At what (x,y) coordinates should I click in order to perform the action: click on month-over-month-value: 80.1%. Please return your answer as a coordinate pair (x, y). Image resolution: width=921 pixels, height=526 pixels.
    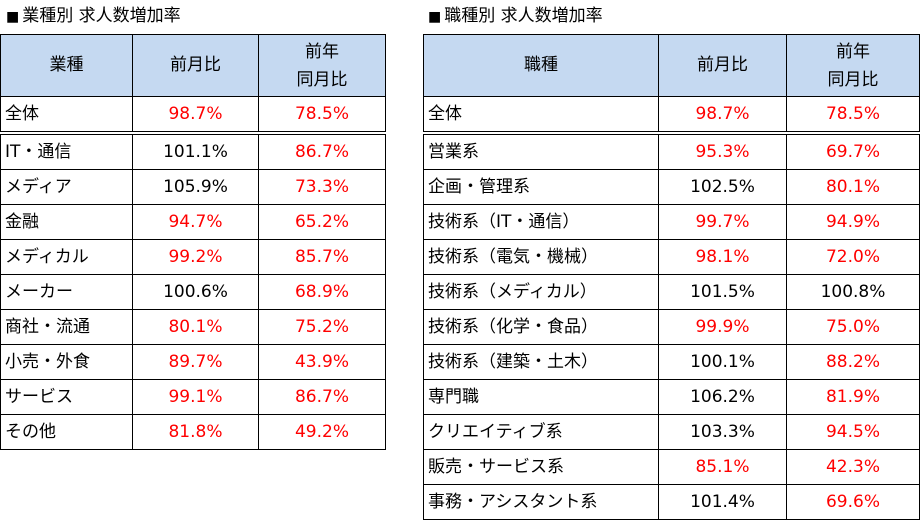
    Looking at the image, I should click on (195, 327).